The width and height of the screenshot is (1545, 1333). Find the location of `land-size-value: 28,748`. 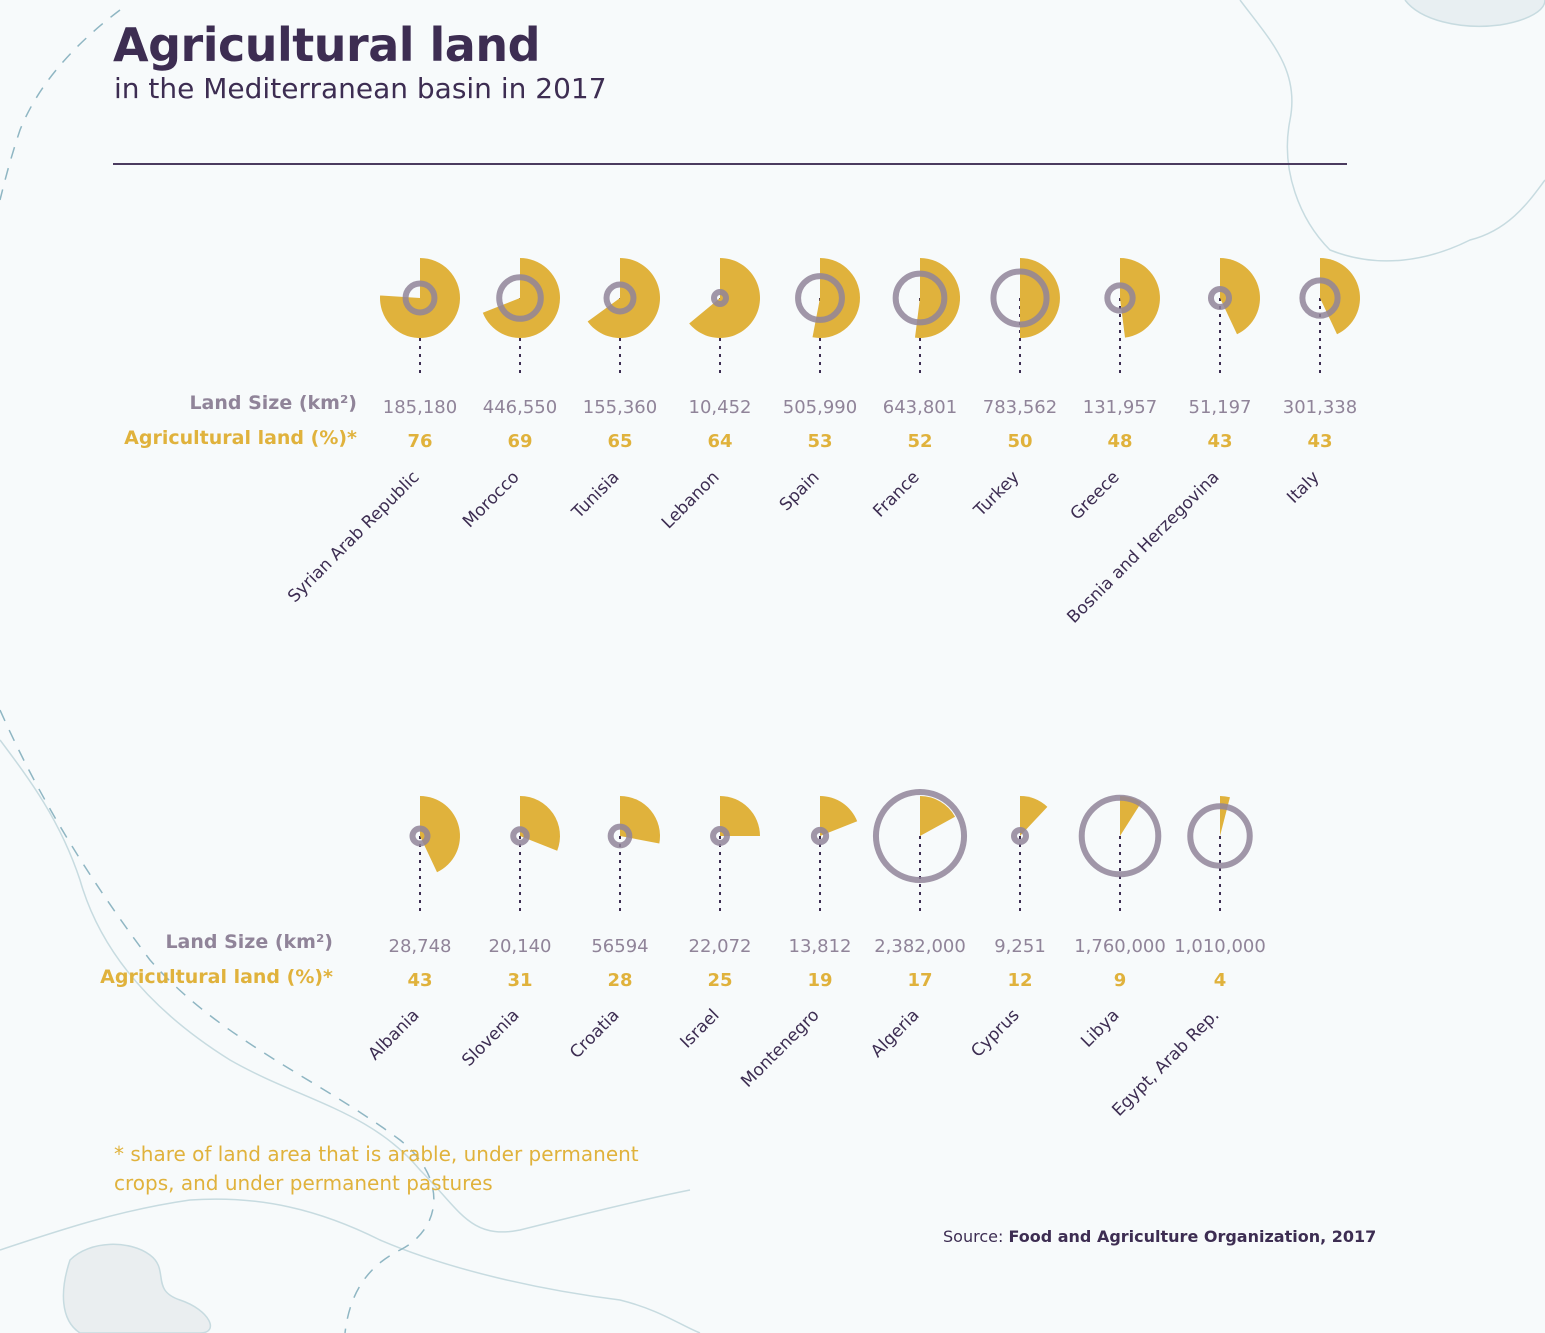

land-size-value: 28,748 is located at coordinates (420, 946).